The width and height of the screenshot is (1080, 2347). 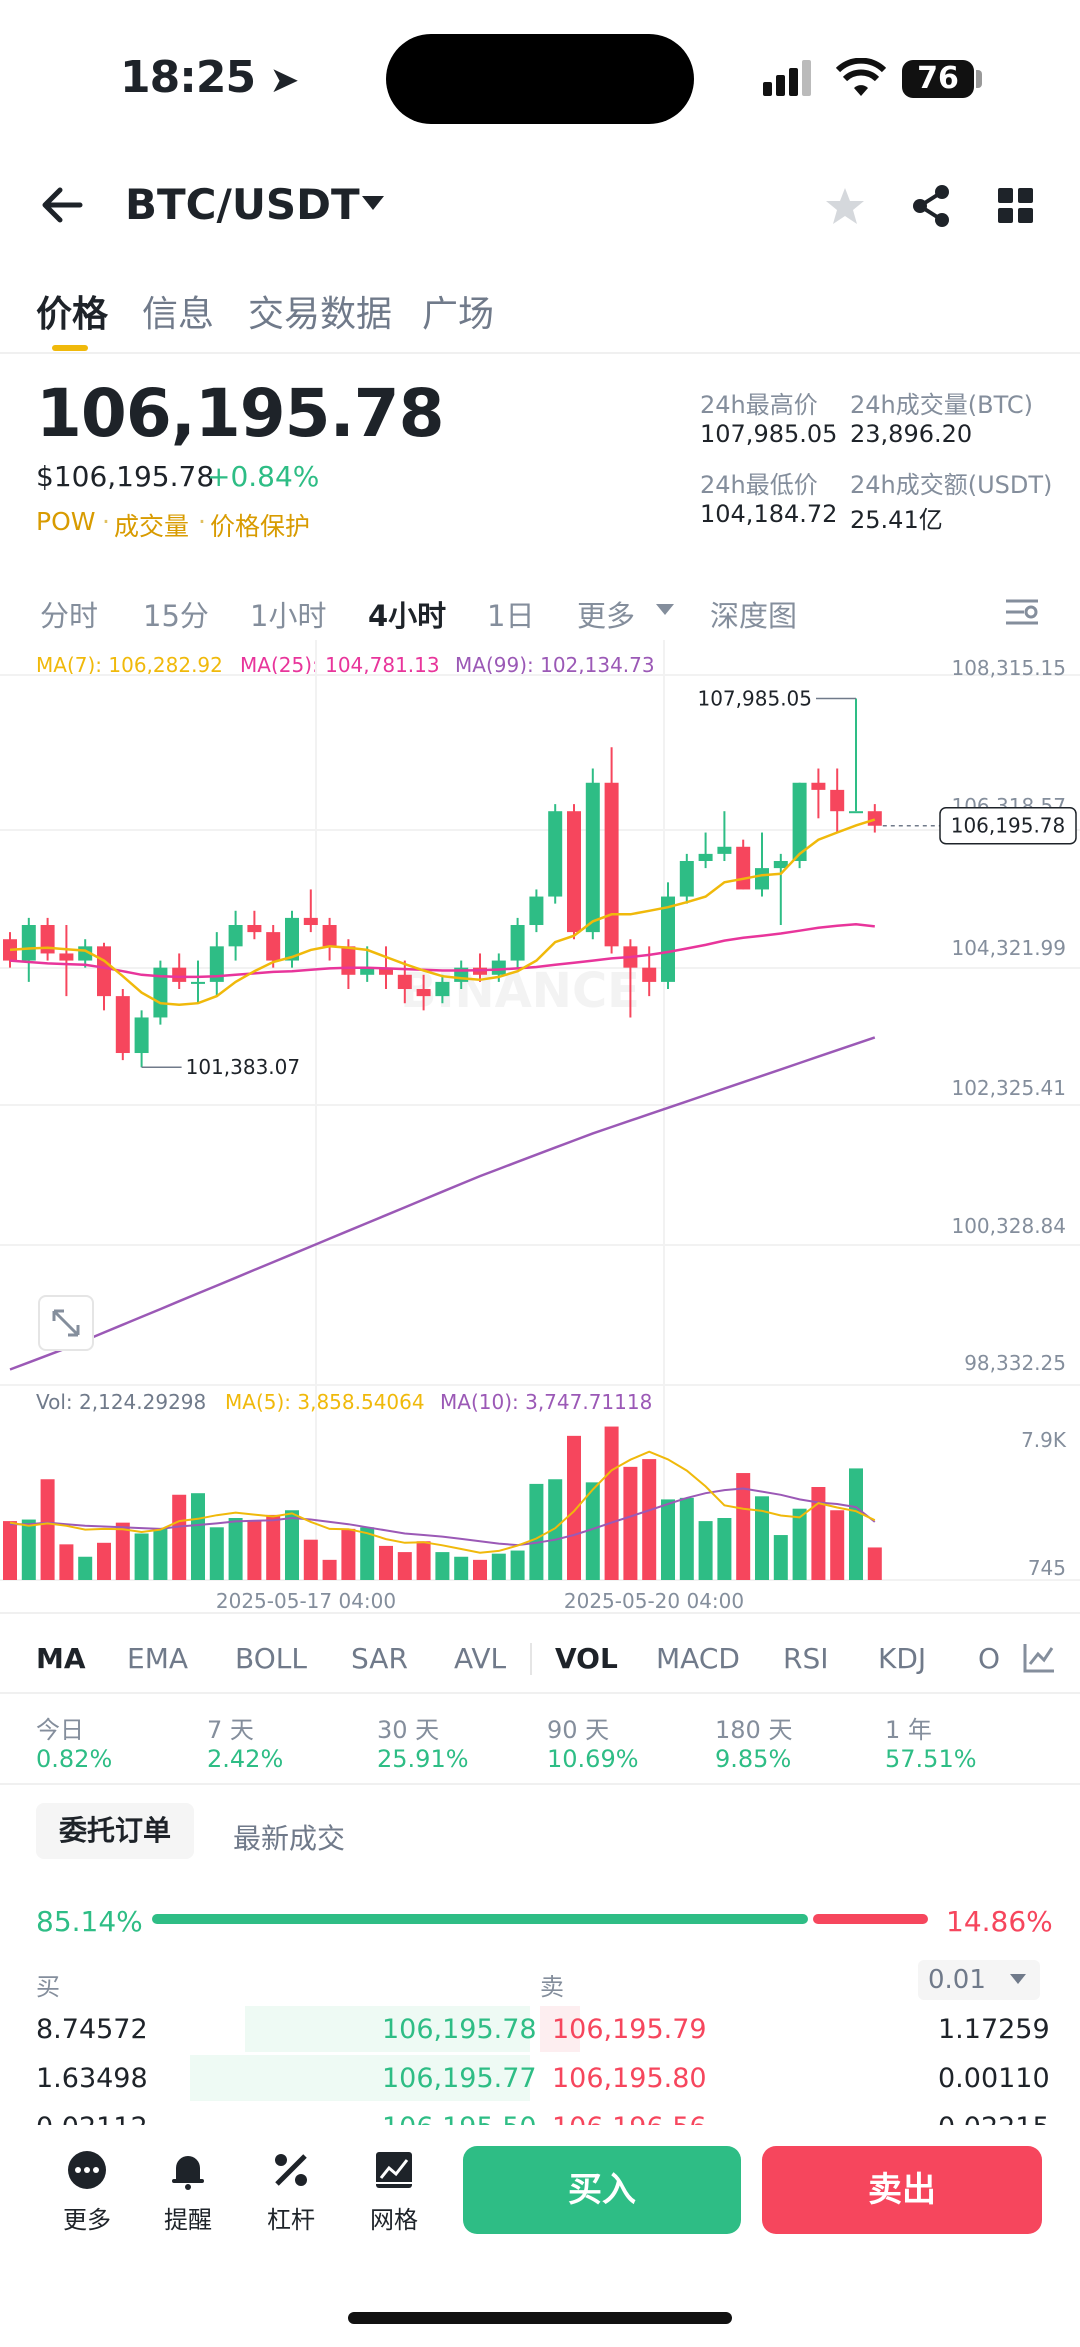 What do you see at coordinates (188, 2170) in the screenshot?
I see `bell-icon` at bounding box center [188, 2170].